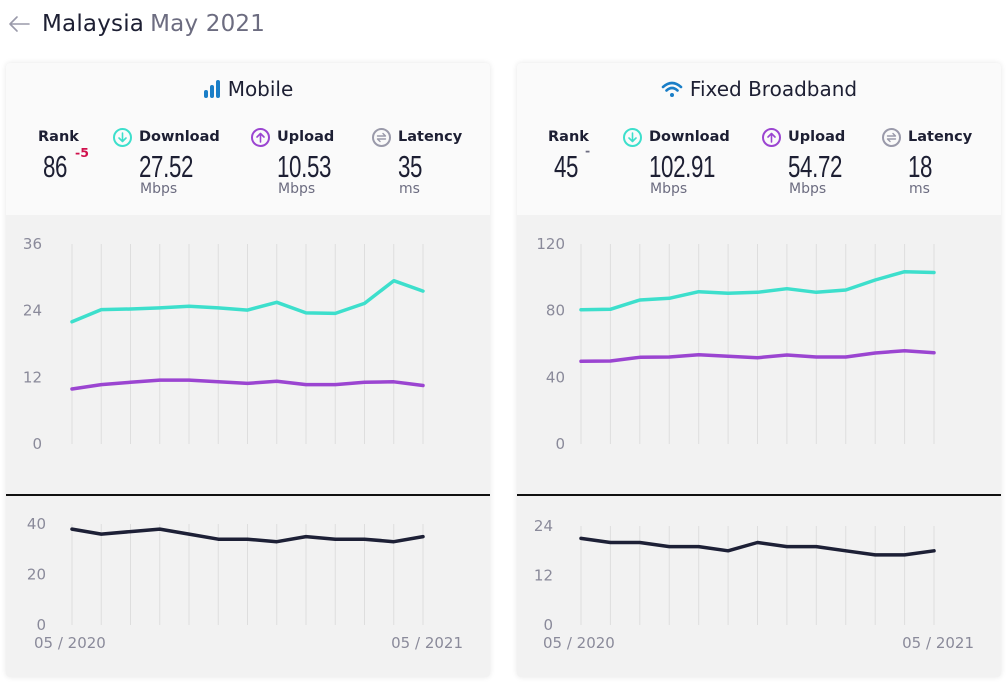  I want to click on download-metric: Download 102.91 Mbps, so click(682, 162).